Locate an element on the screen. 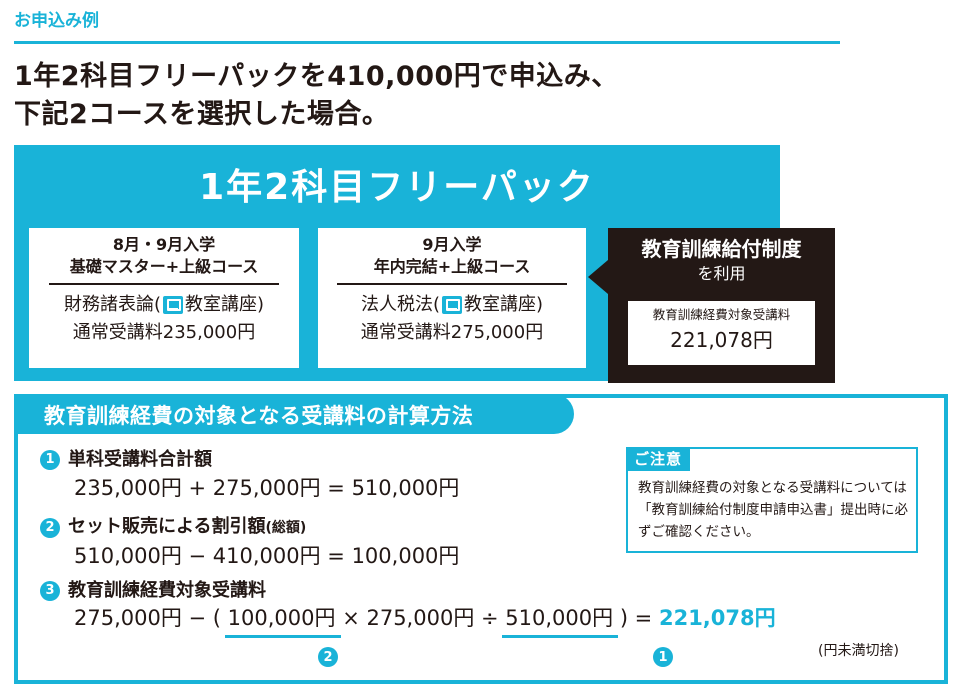 This screenshot has width=960, height=698. subsidy-title: 教育訓練給付制度 is located at coordinates (721, 249).